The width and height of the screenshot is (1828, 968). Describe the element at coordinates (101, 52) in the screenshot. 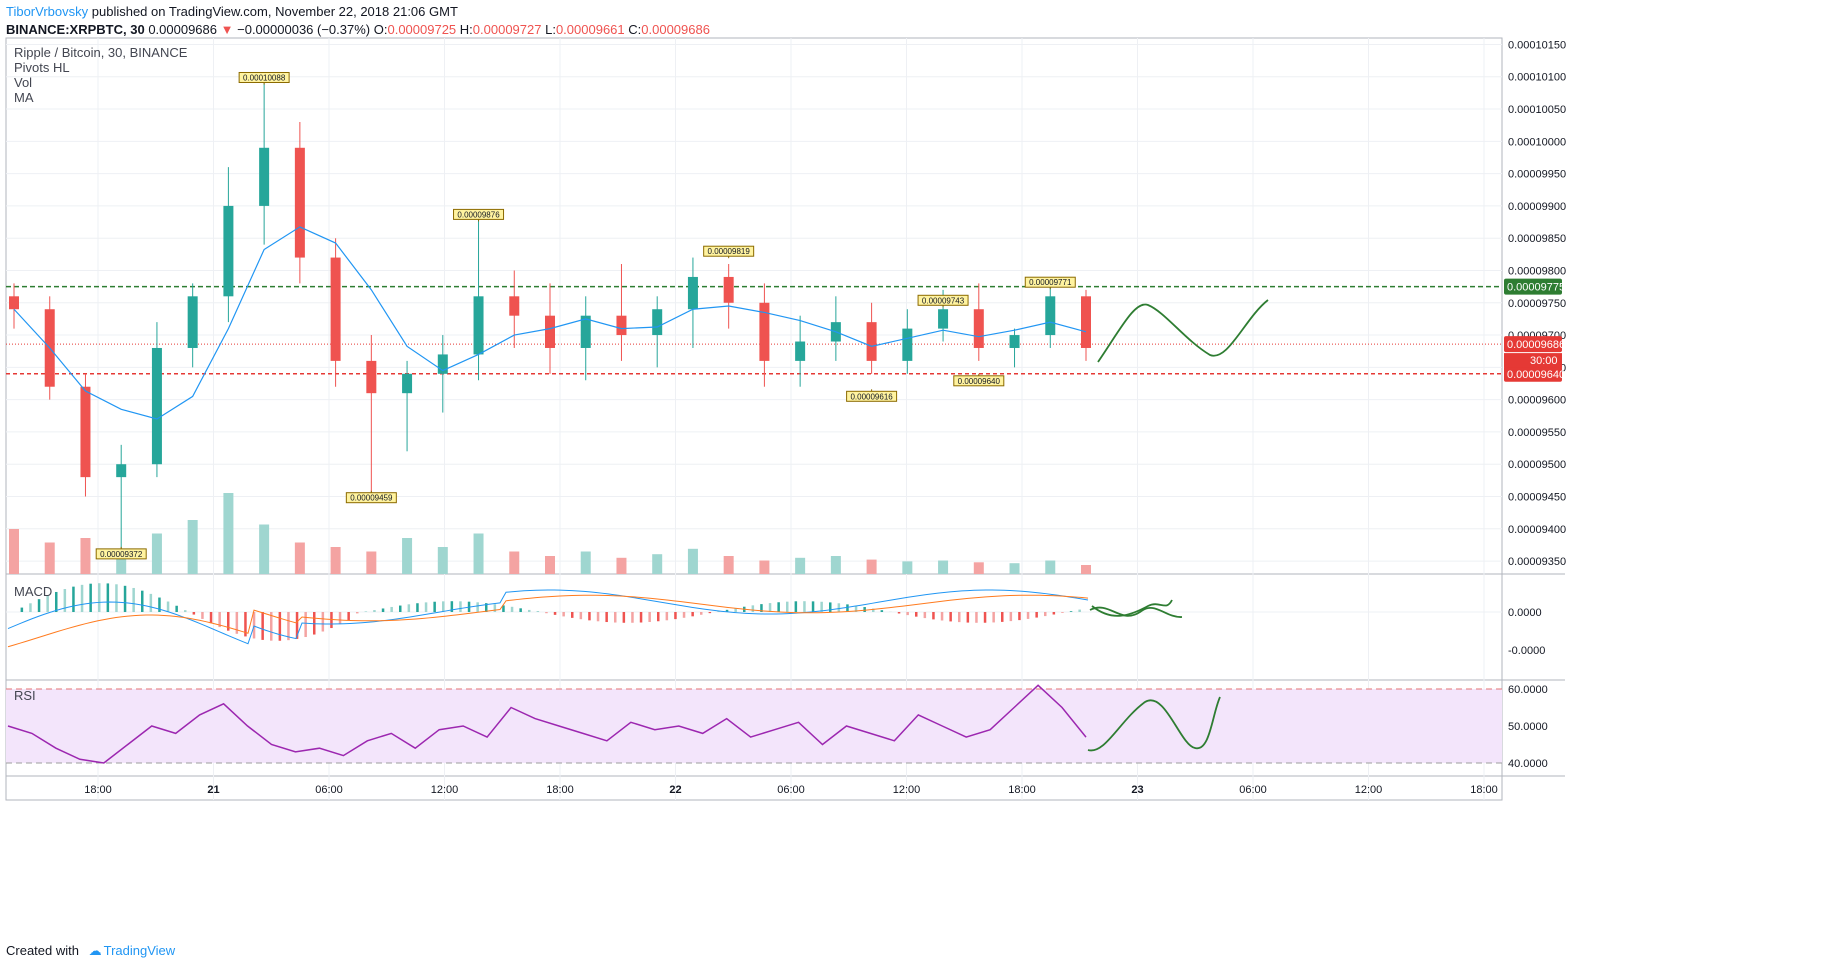

I see `chart-title: Ripple / Bitcoin, 30, BINANCE` at that location.